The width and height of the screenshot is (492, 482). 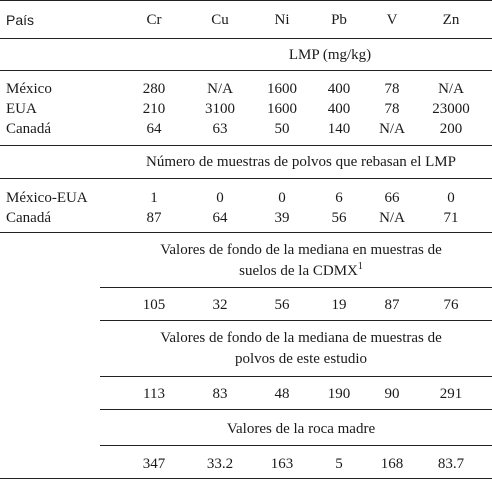 I want to click on rule-soil, so click(x=296, y=287).